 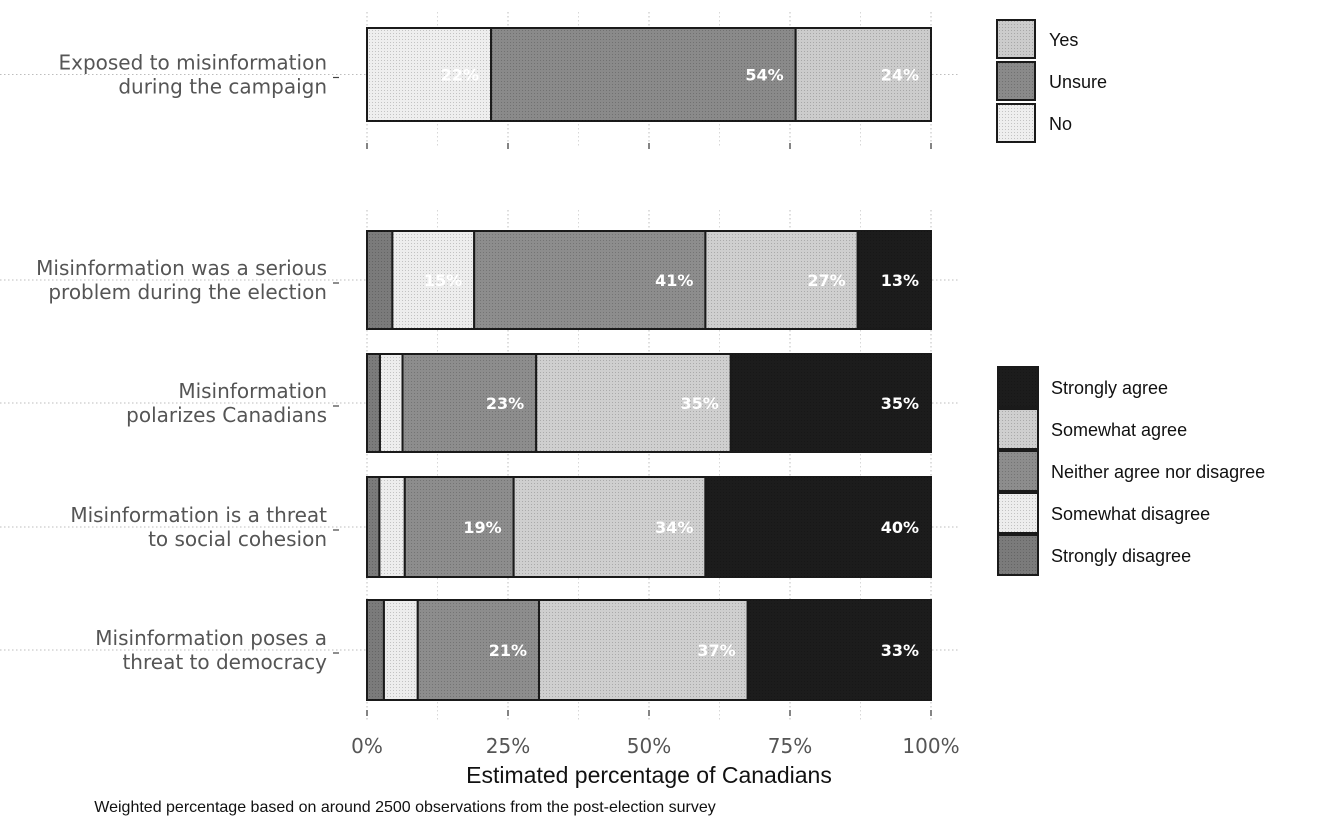 What do you see at coordinates (505, 403) in the screenshot?
I see `data-label: 23%` at bounding box center [505, 403].